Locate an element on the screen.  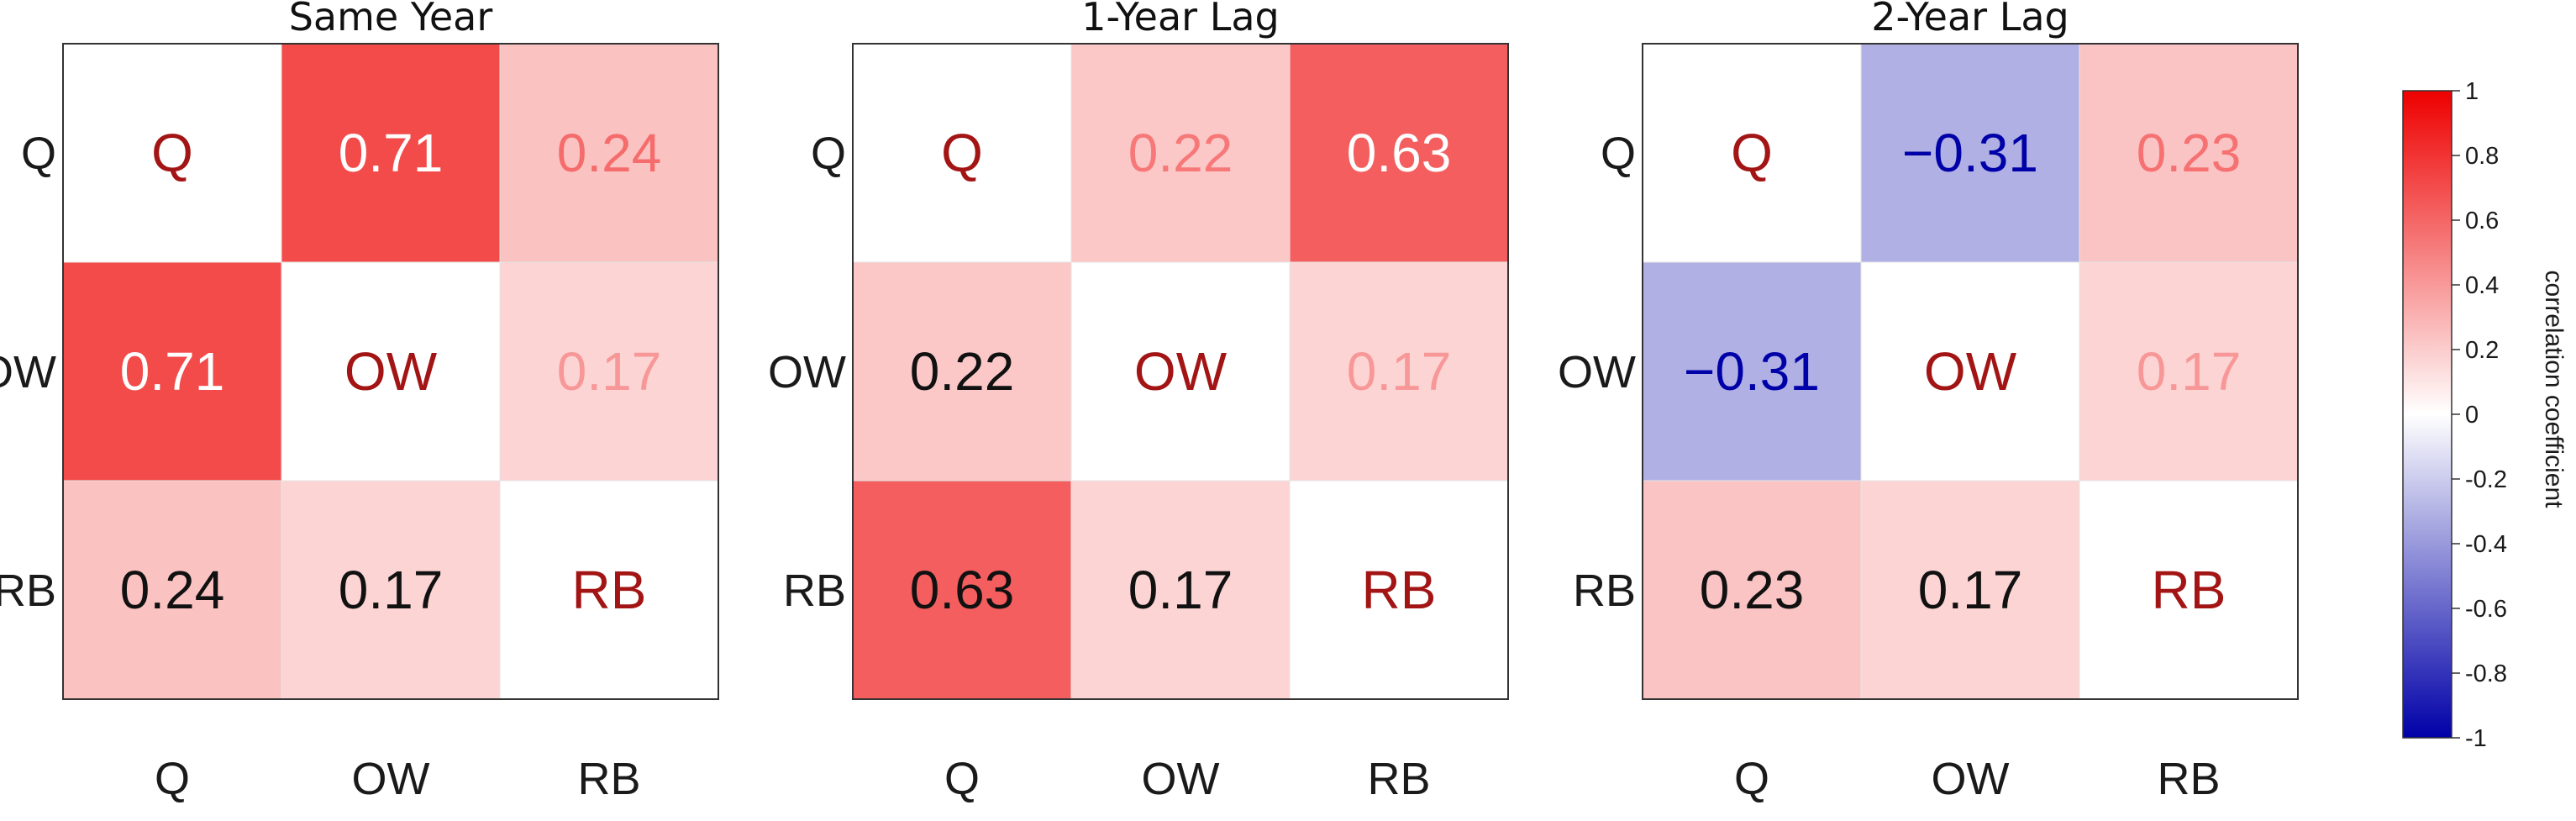
colorbar-gradient is located at coordinates (2427, 414).